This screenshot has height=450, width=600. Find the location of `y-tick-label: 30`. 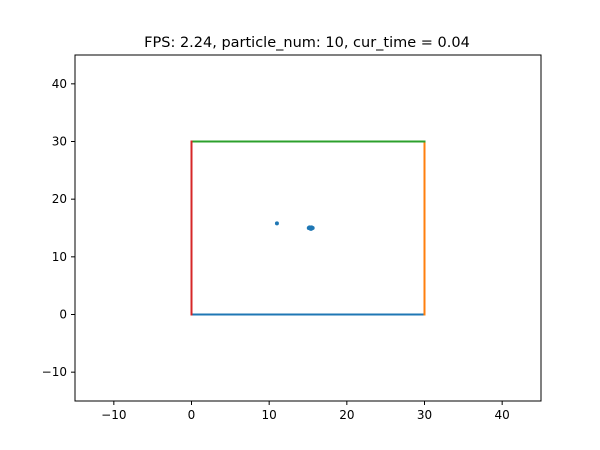

y-tick-label: 30 is located at coordinates (59, 142).